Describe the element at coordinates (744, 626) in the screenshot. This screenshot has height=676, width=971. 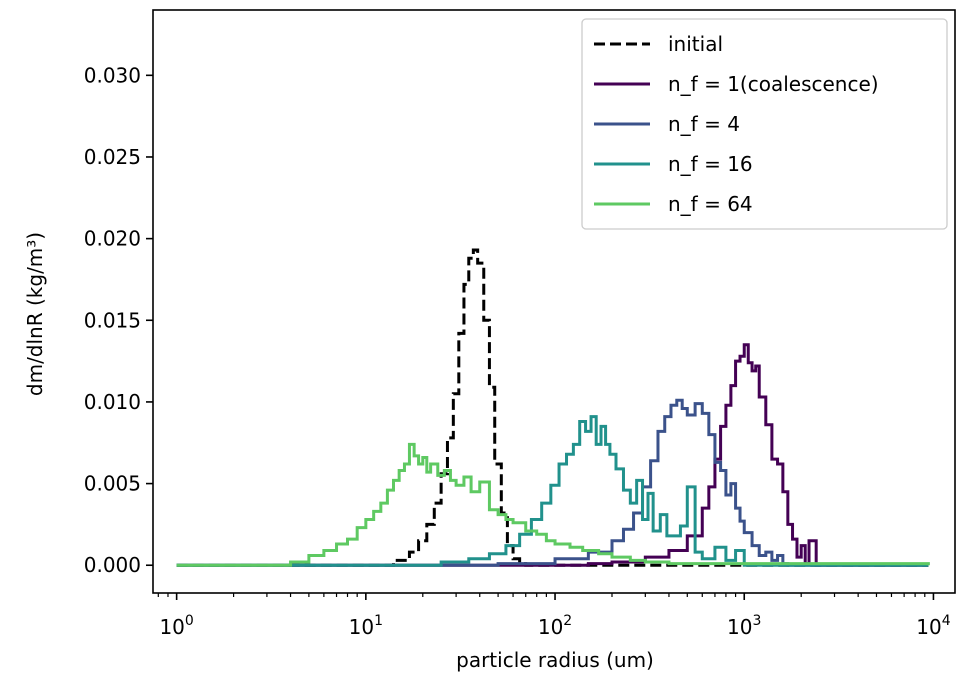
I see `x-tick-label: 10³` at that location.